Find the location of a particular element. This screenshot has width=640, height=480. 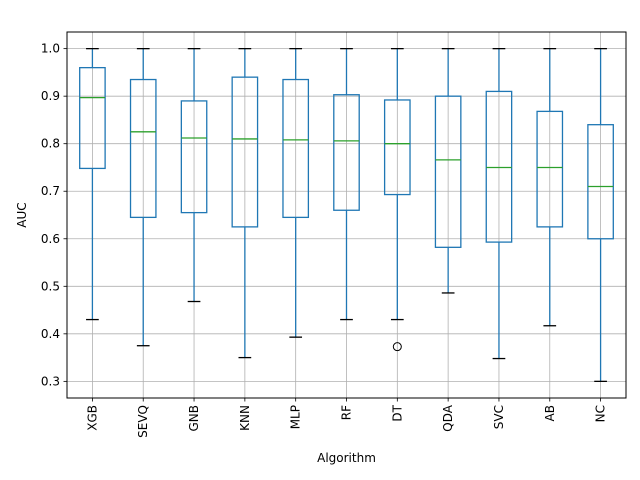

x-tick-label: SVC is located at coordinates (499, 417).